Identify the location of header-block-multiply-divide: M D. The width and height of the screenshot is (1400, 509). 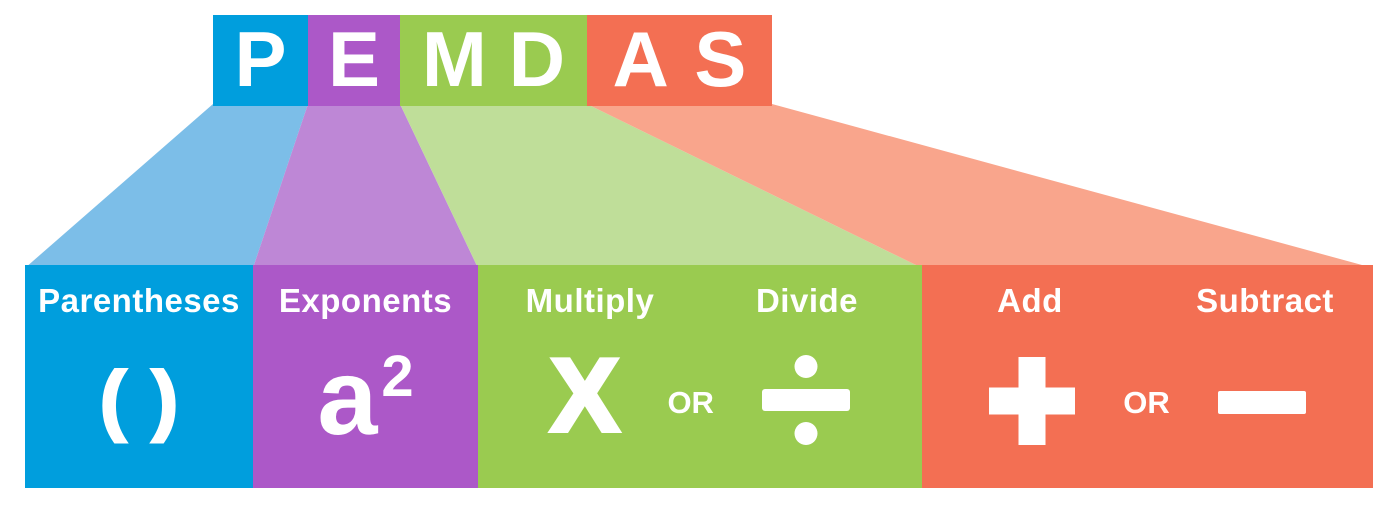
(493, 60).